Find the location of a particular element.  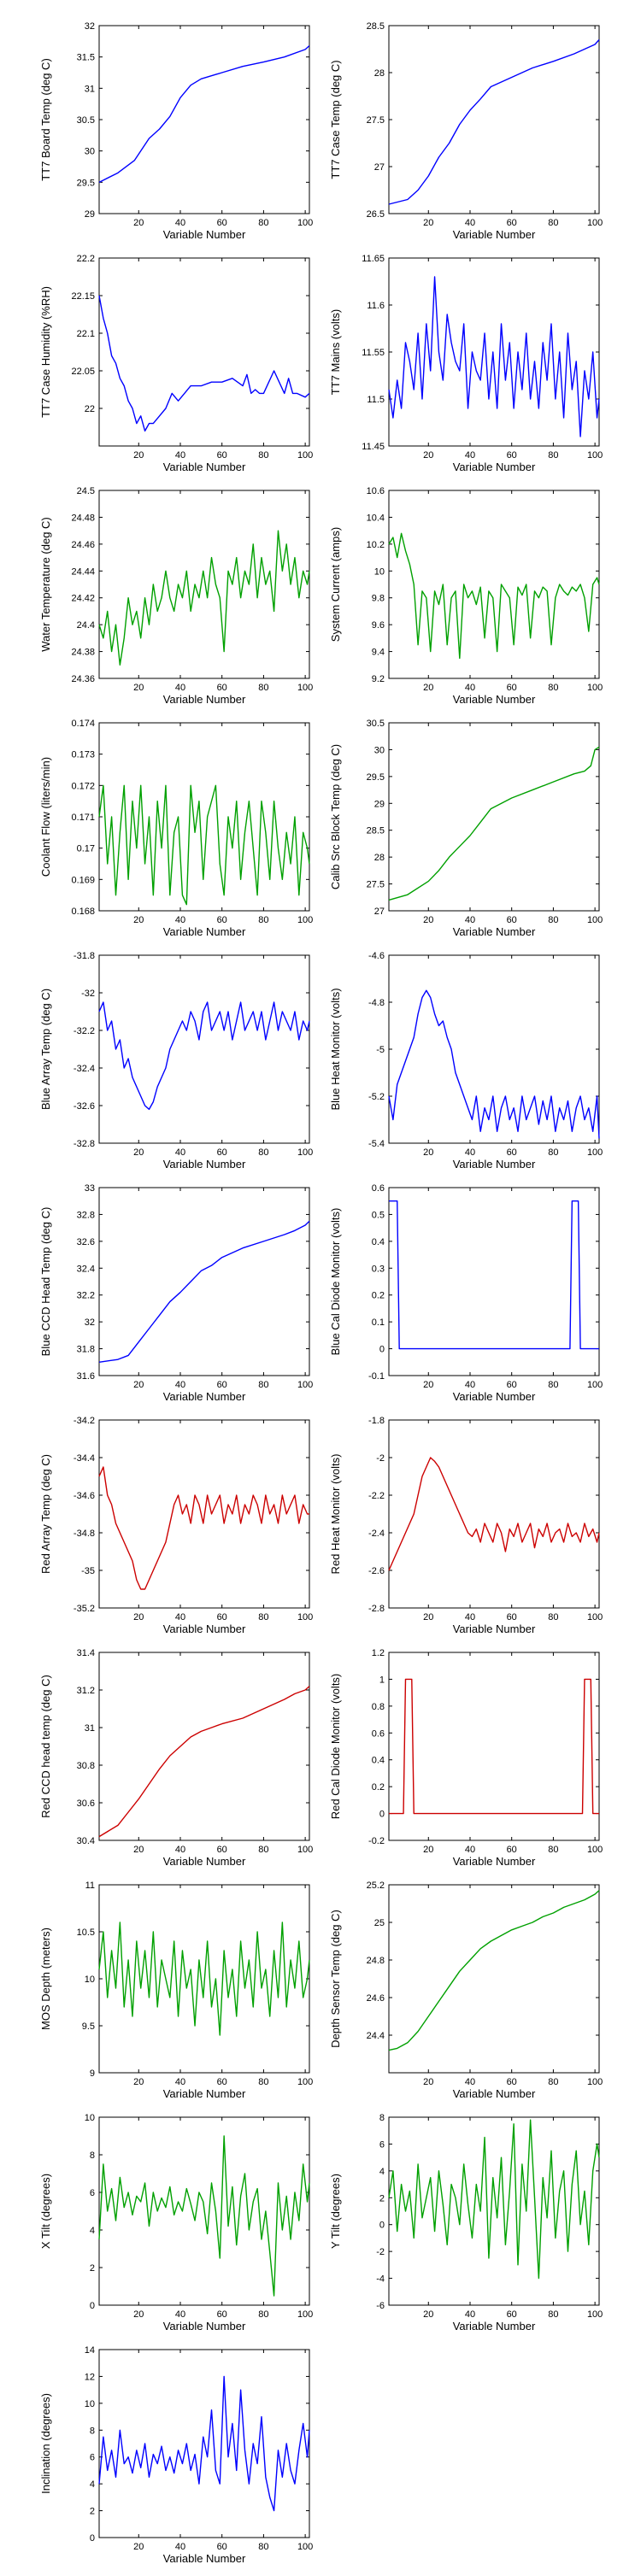

y-tick-label: 9.4 is located at coordinates (378, 653).